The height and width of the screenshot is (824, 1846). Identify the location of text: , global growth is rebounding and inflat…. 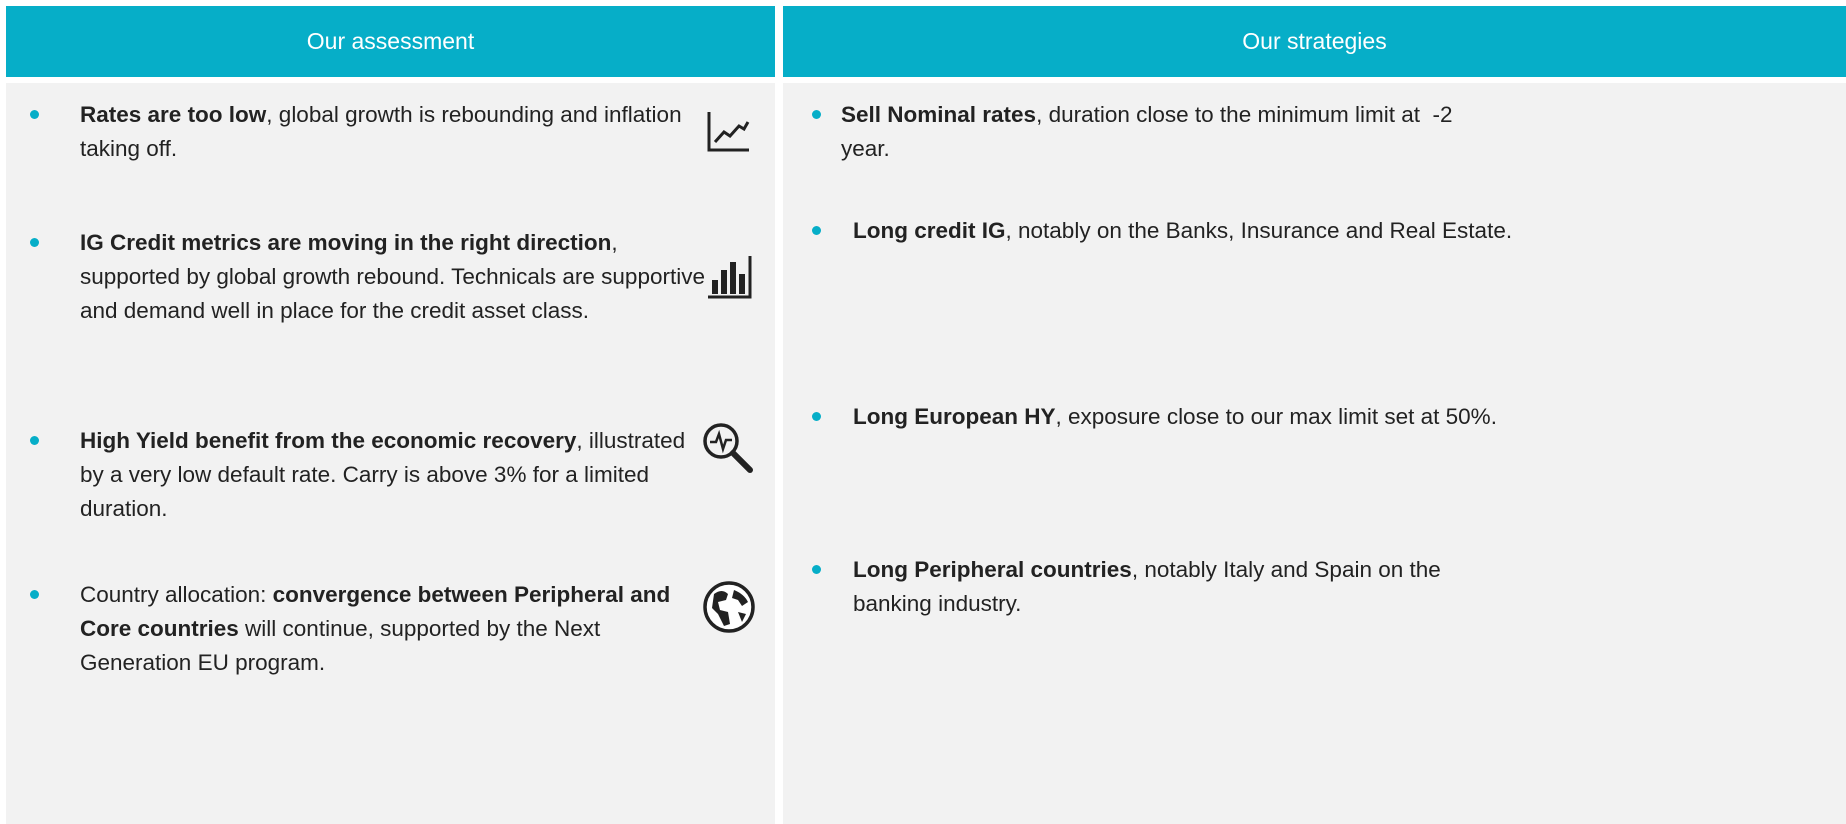
(384, 131).